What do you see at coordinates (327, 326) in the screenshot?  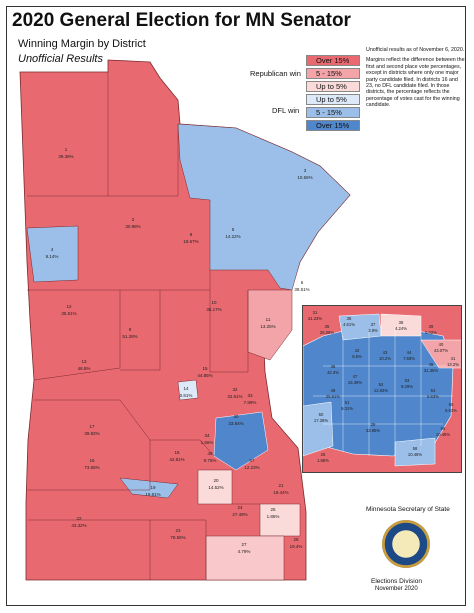 I see `district-number: 35` at bounding box center [327, 326].